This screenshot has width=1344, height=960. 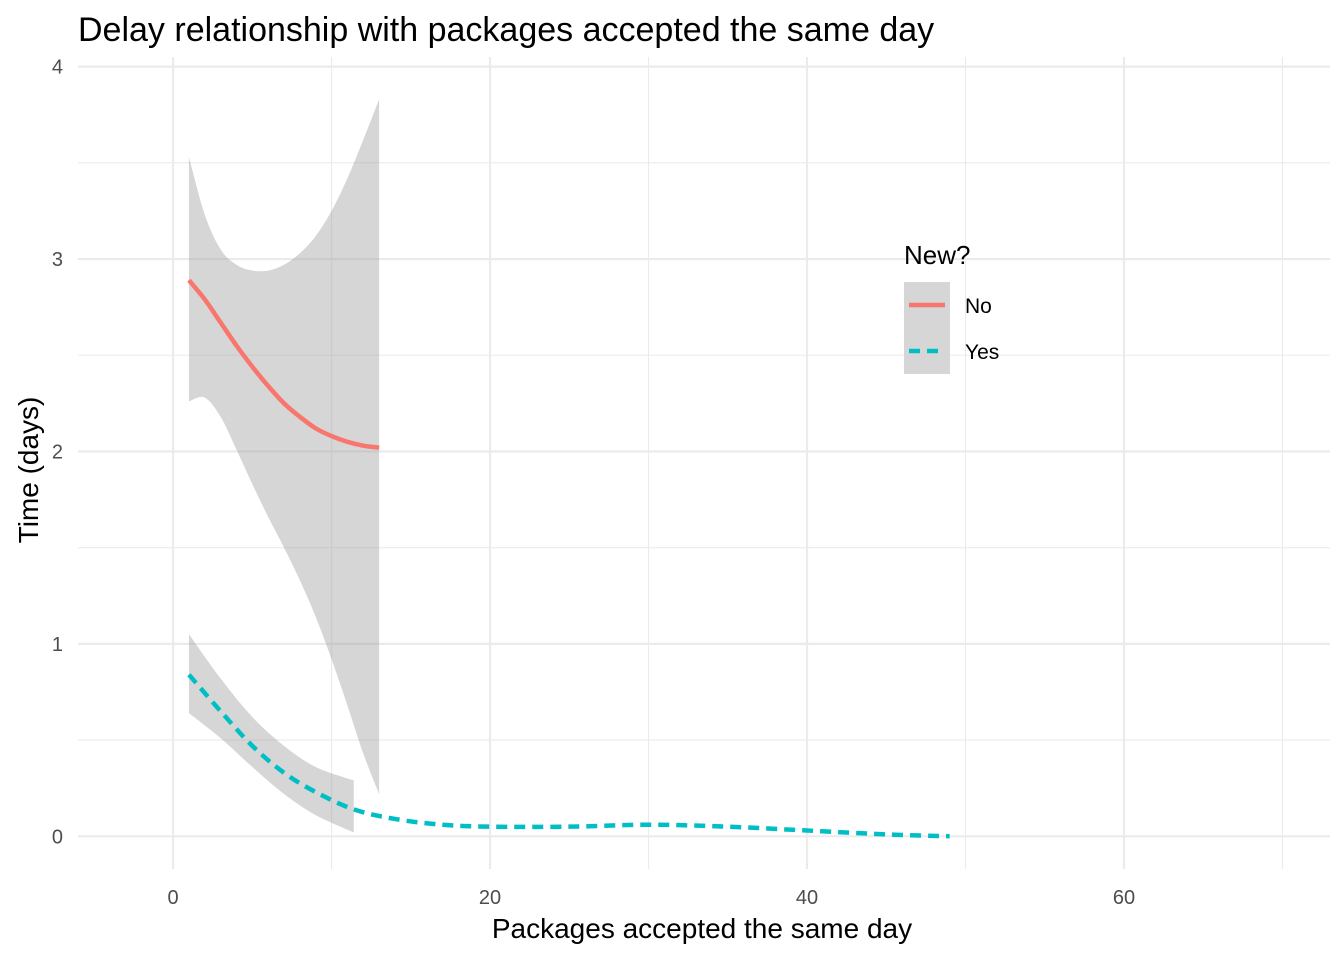 What do you see at coordinates (951, 307) in the screenshot?
I see `legend: New? No Yes` at bounding box center [951, 307].